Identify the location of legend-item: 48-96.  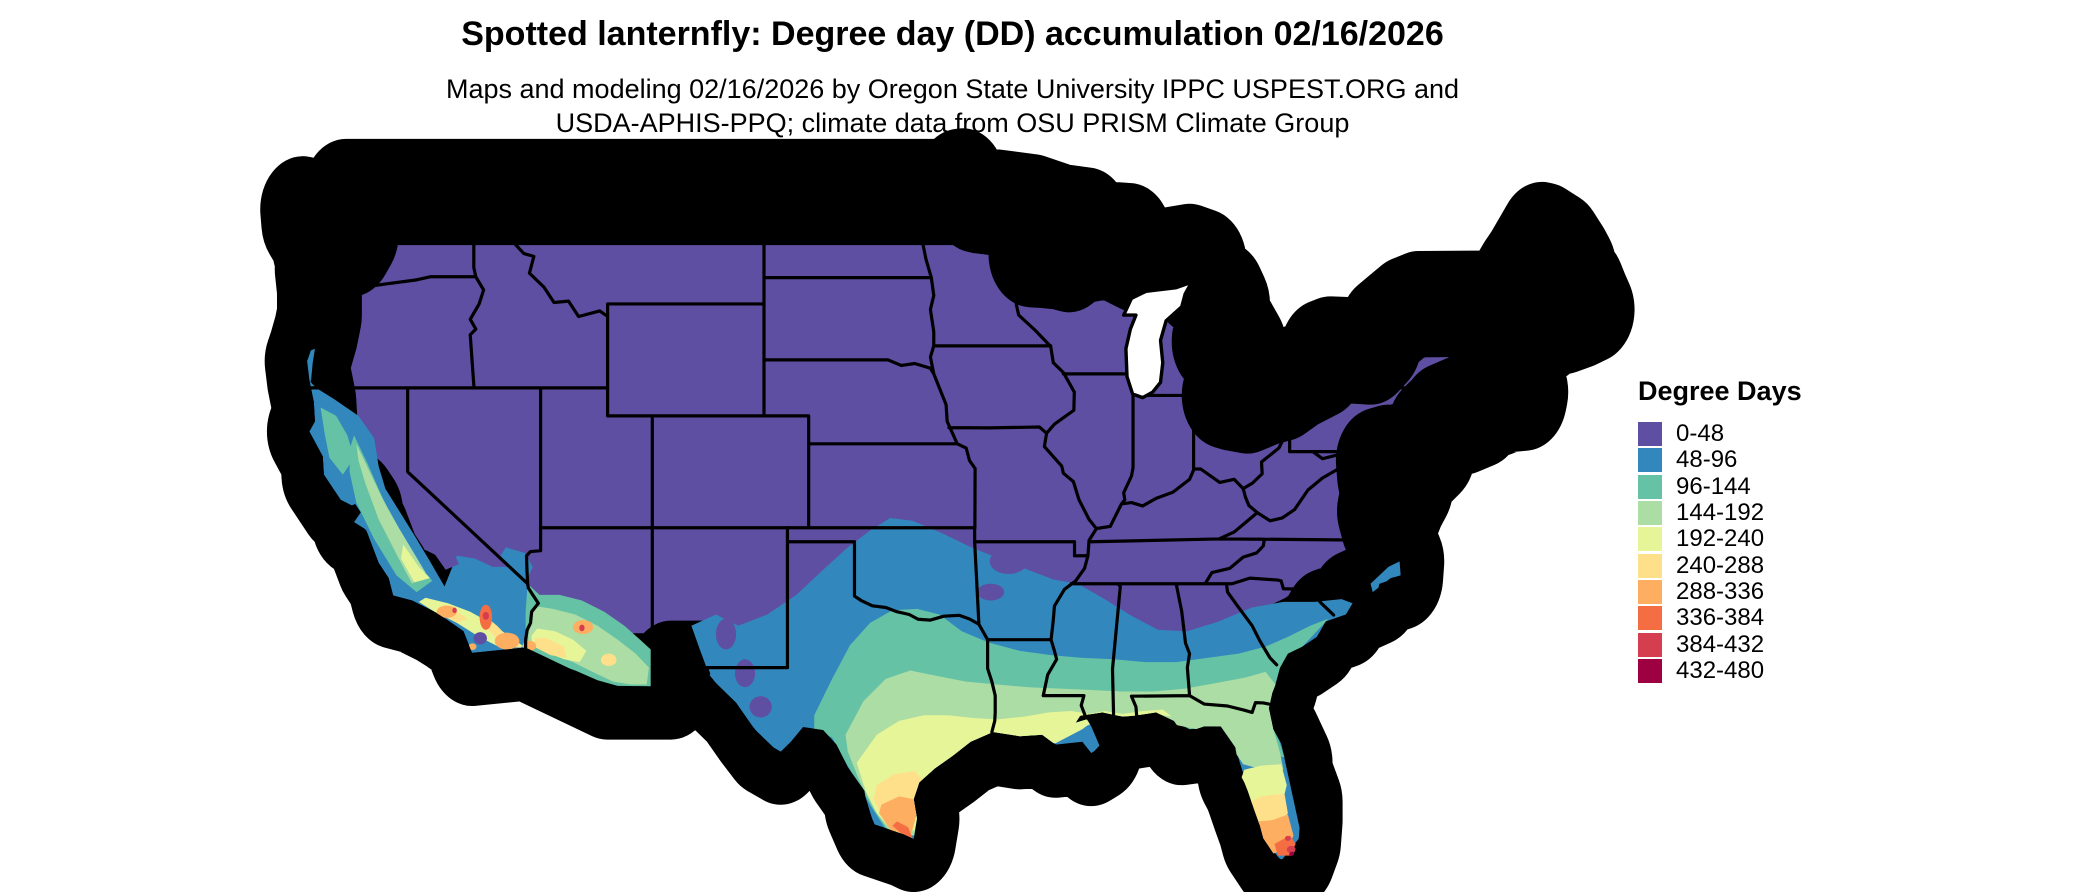
(1720, 460).